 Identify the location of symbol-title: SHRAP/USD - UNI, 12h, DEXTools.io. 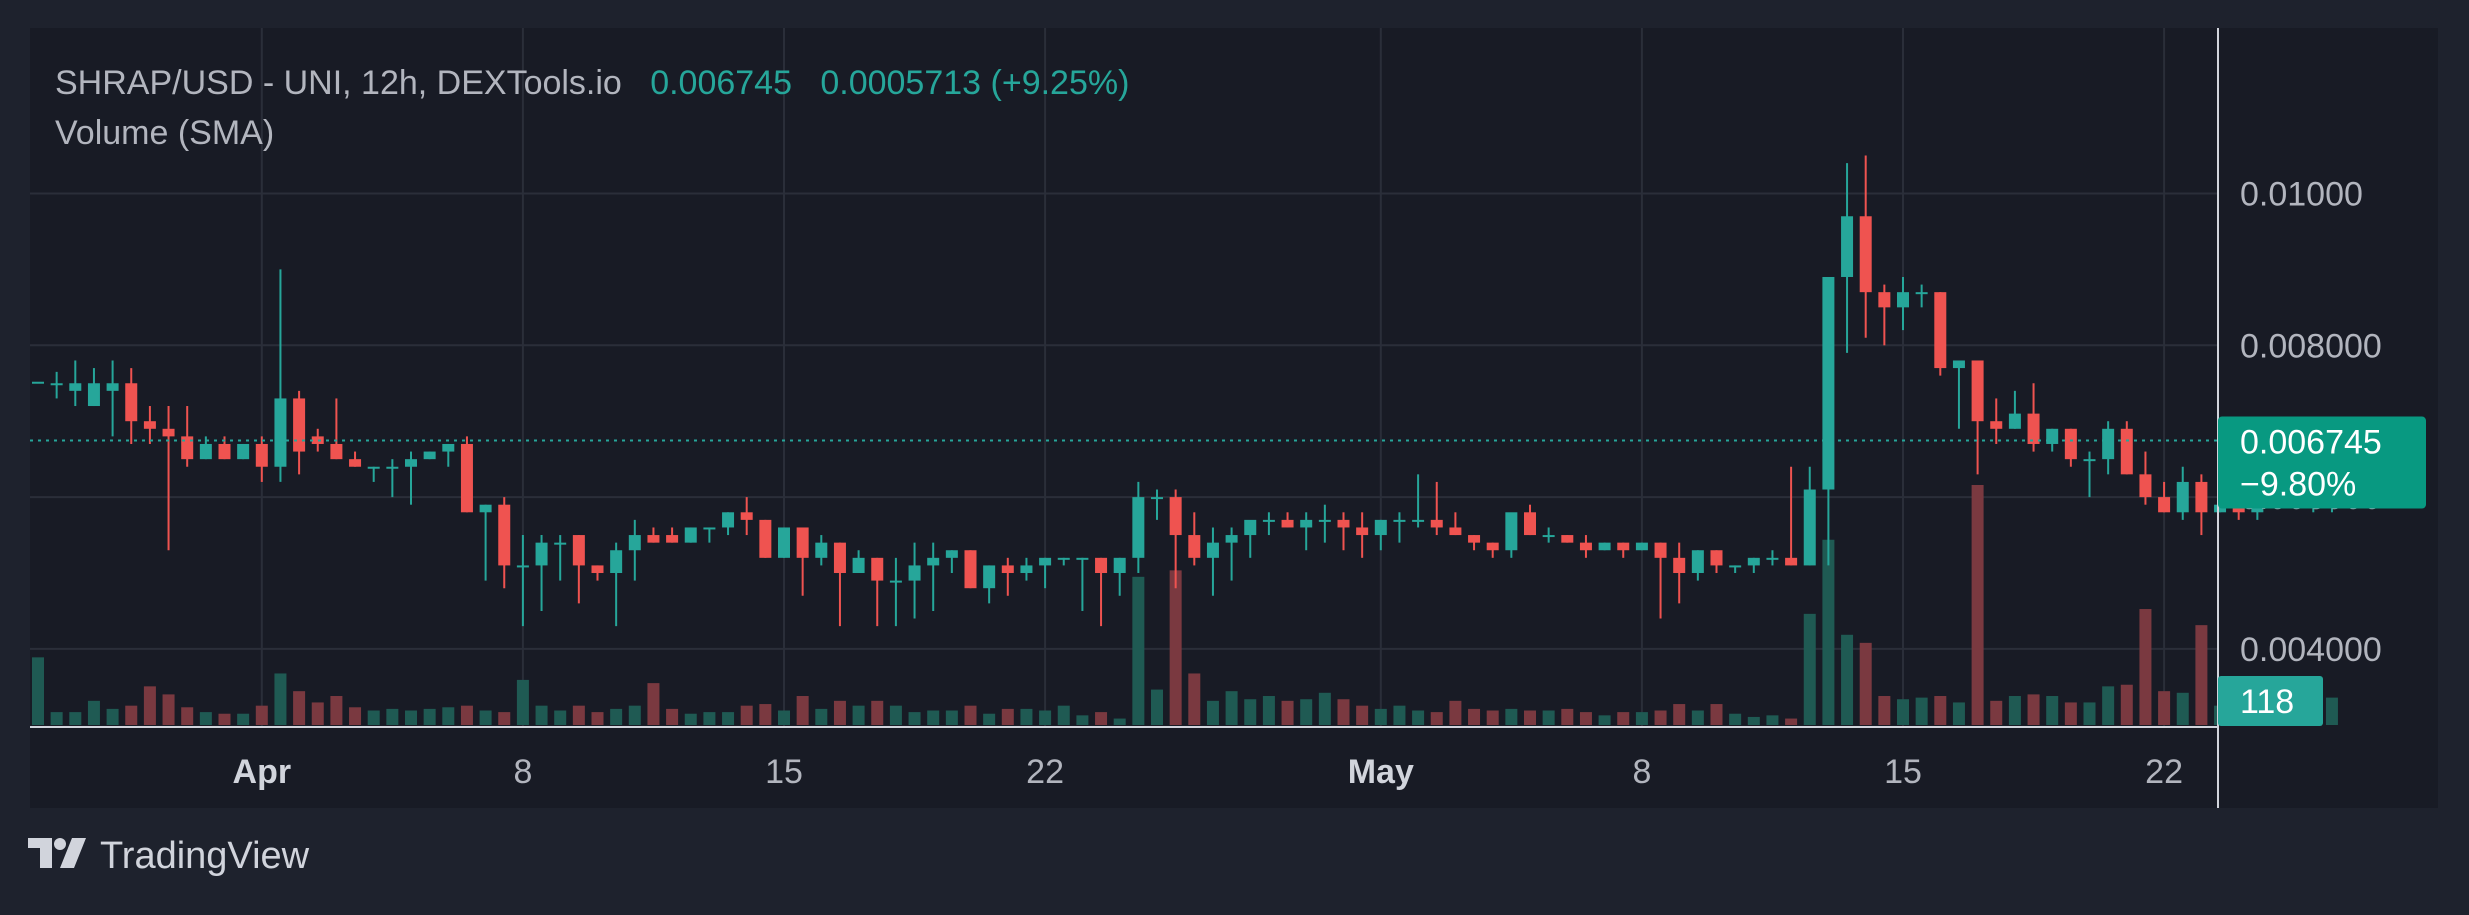
(338, 83).